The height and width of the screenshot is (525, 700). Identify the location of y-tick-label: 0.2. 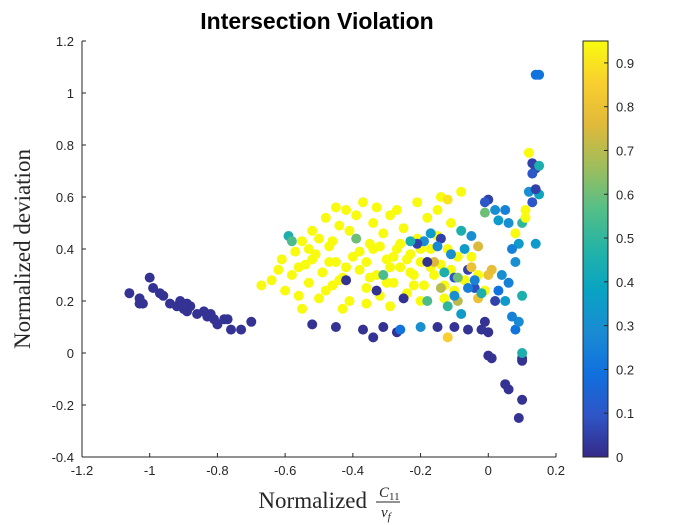
(65, 301).